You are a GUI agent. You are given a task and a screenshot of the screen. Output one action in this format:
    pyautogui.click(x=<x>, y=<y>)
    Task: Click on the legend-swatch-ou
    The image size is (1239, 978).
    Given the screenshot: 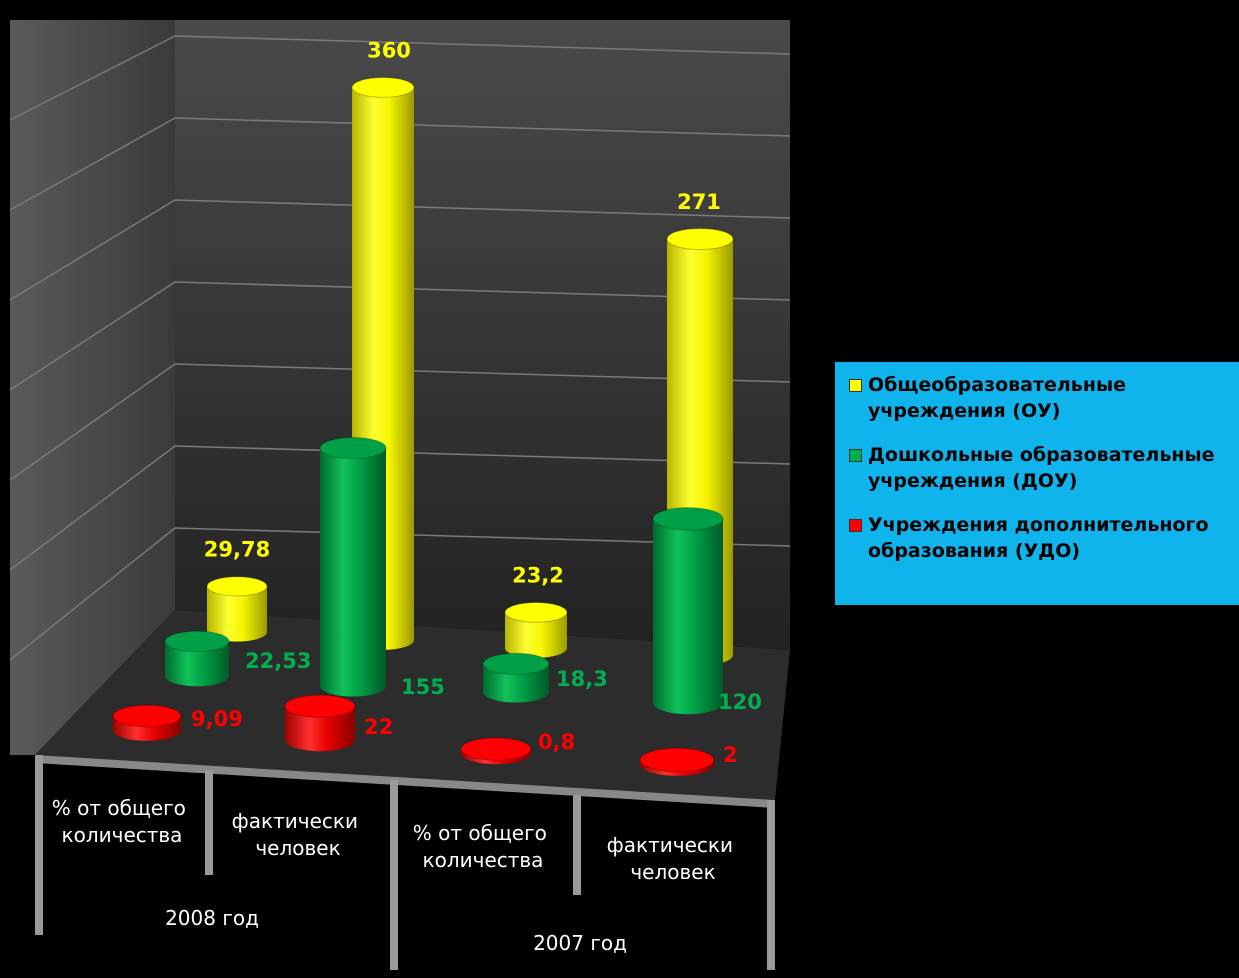 What is the action you would take?
    pyautogui.click(x=855, y=385)
    